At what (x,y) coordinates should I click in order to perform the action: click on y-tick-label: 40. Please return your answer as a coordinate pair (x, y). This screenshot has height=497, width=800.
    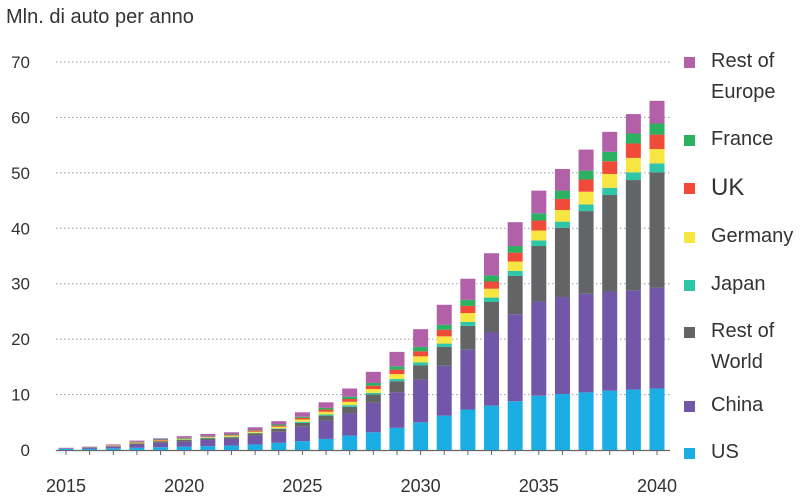
    Looking at the image, I should click on (20, 228).